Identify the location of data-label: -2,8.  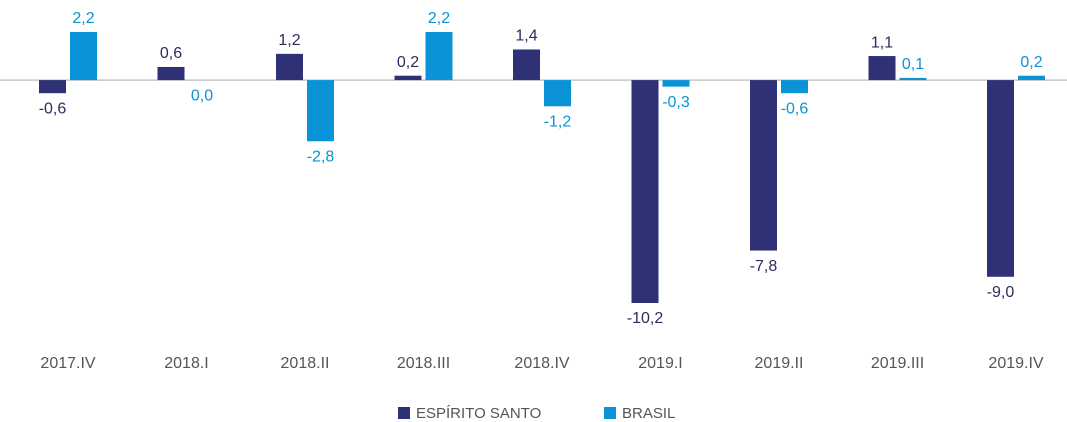
(321, 156).